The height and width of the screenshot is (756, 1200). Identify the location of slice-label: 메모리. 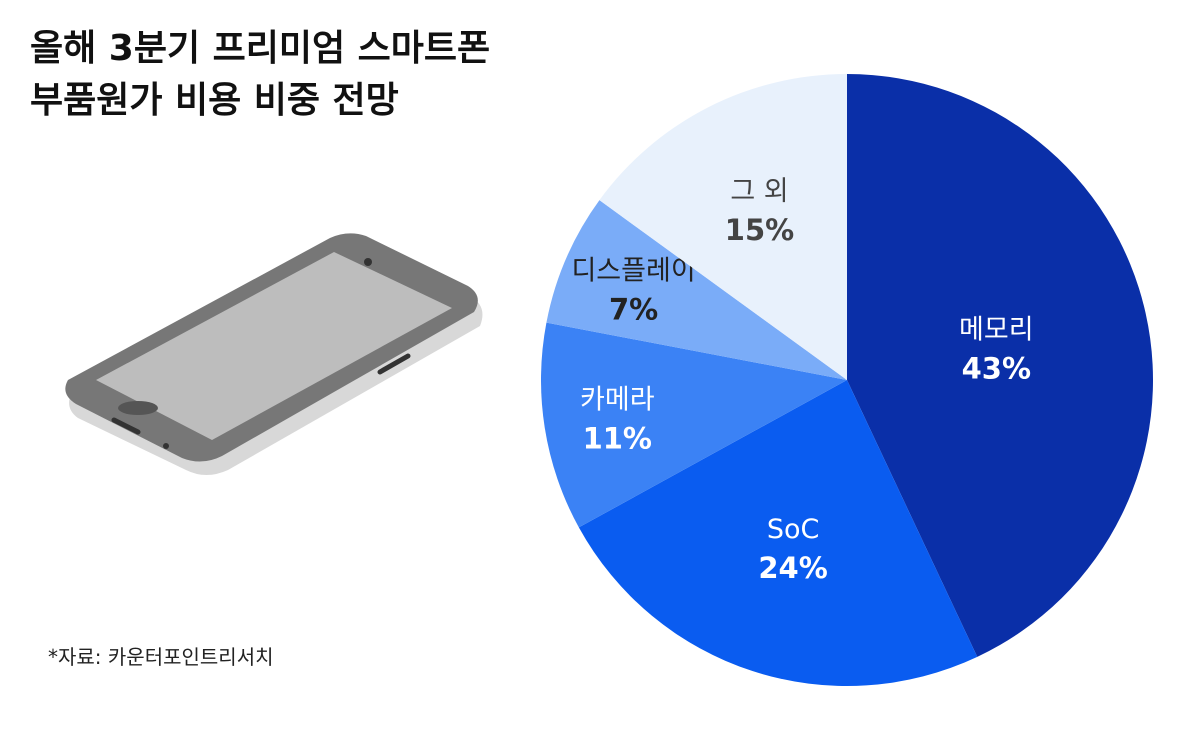
(996, 330).